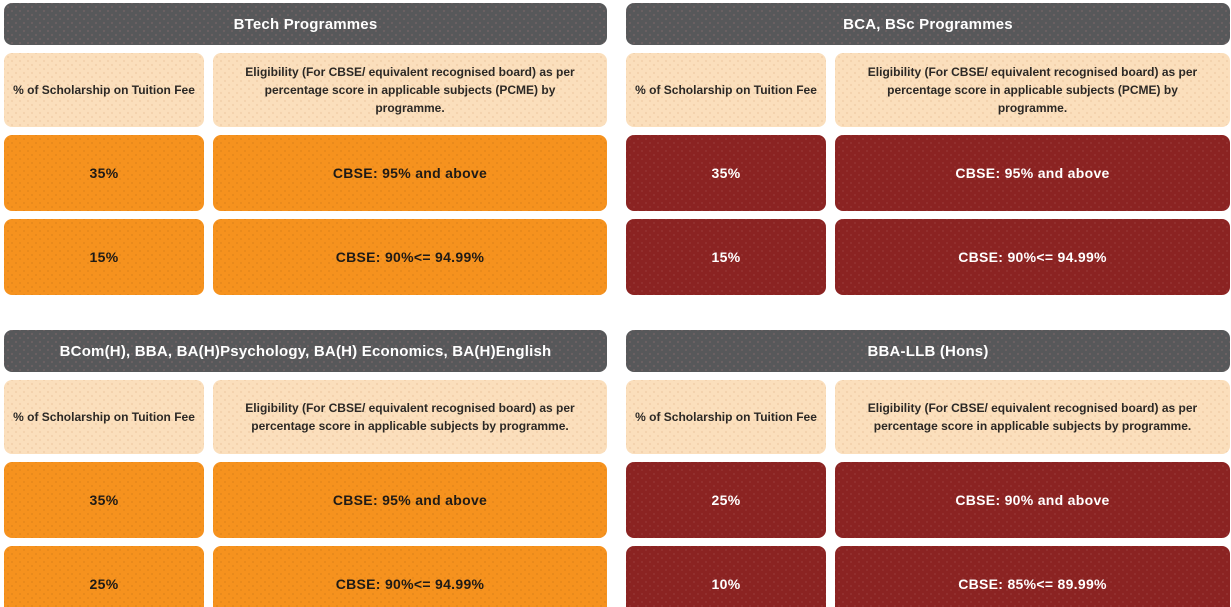 Image resolution: width=1231 pixels, height=607 pixels. What do you see at coordinates (726, 576) in the screenshot?
I see `scholarship-value-cell: 10%` at bounding box center [726, 576].